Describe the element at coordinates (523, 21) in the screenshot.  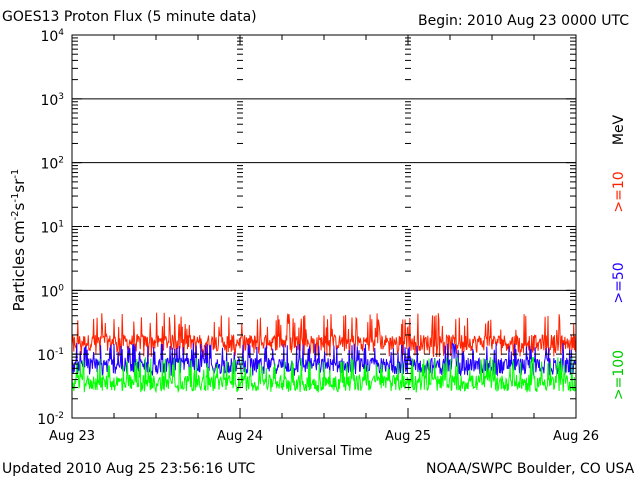
I see `begin-time: Begin: 2010 Aug 23 0000 UTC` at that location.